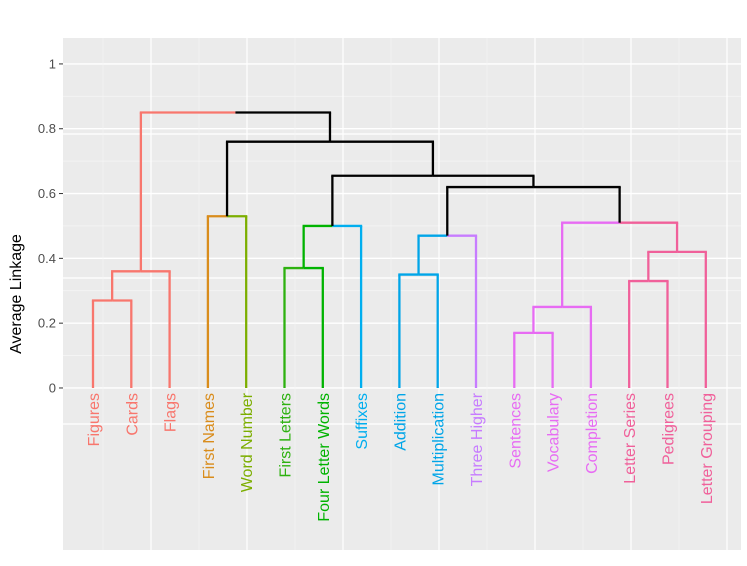 This screenshot has width=747, height=566. What do you see at coordinates (16, 294) in the screenshot?
I see `y-axis-title: Average Linkage` at bounding box center [16, 294].